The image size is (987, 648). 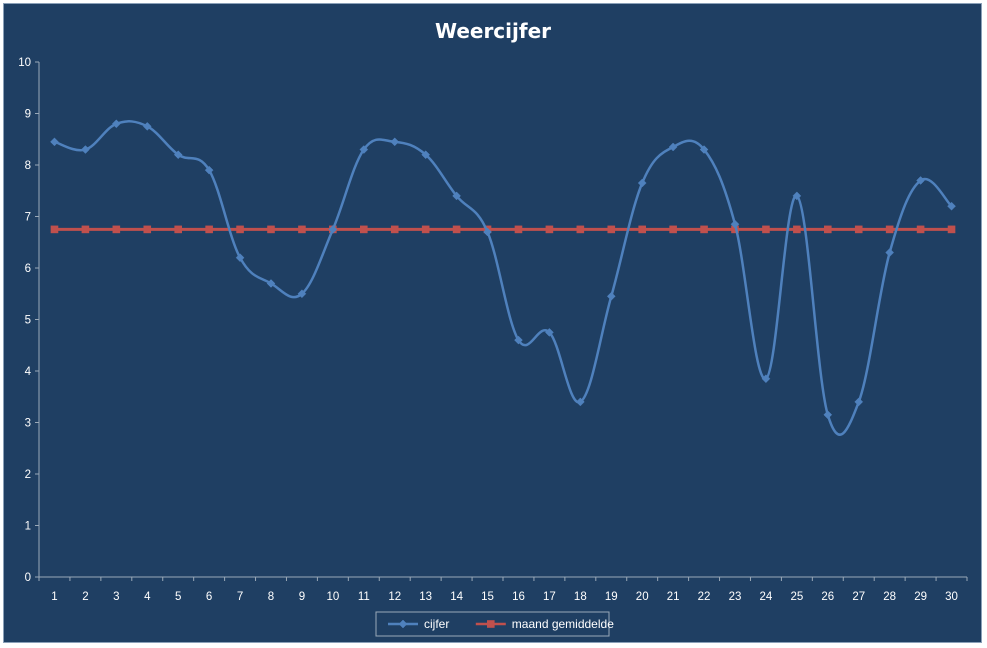 I want to click on y-tick-label: 9, so click(x=28, y=115).